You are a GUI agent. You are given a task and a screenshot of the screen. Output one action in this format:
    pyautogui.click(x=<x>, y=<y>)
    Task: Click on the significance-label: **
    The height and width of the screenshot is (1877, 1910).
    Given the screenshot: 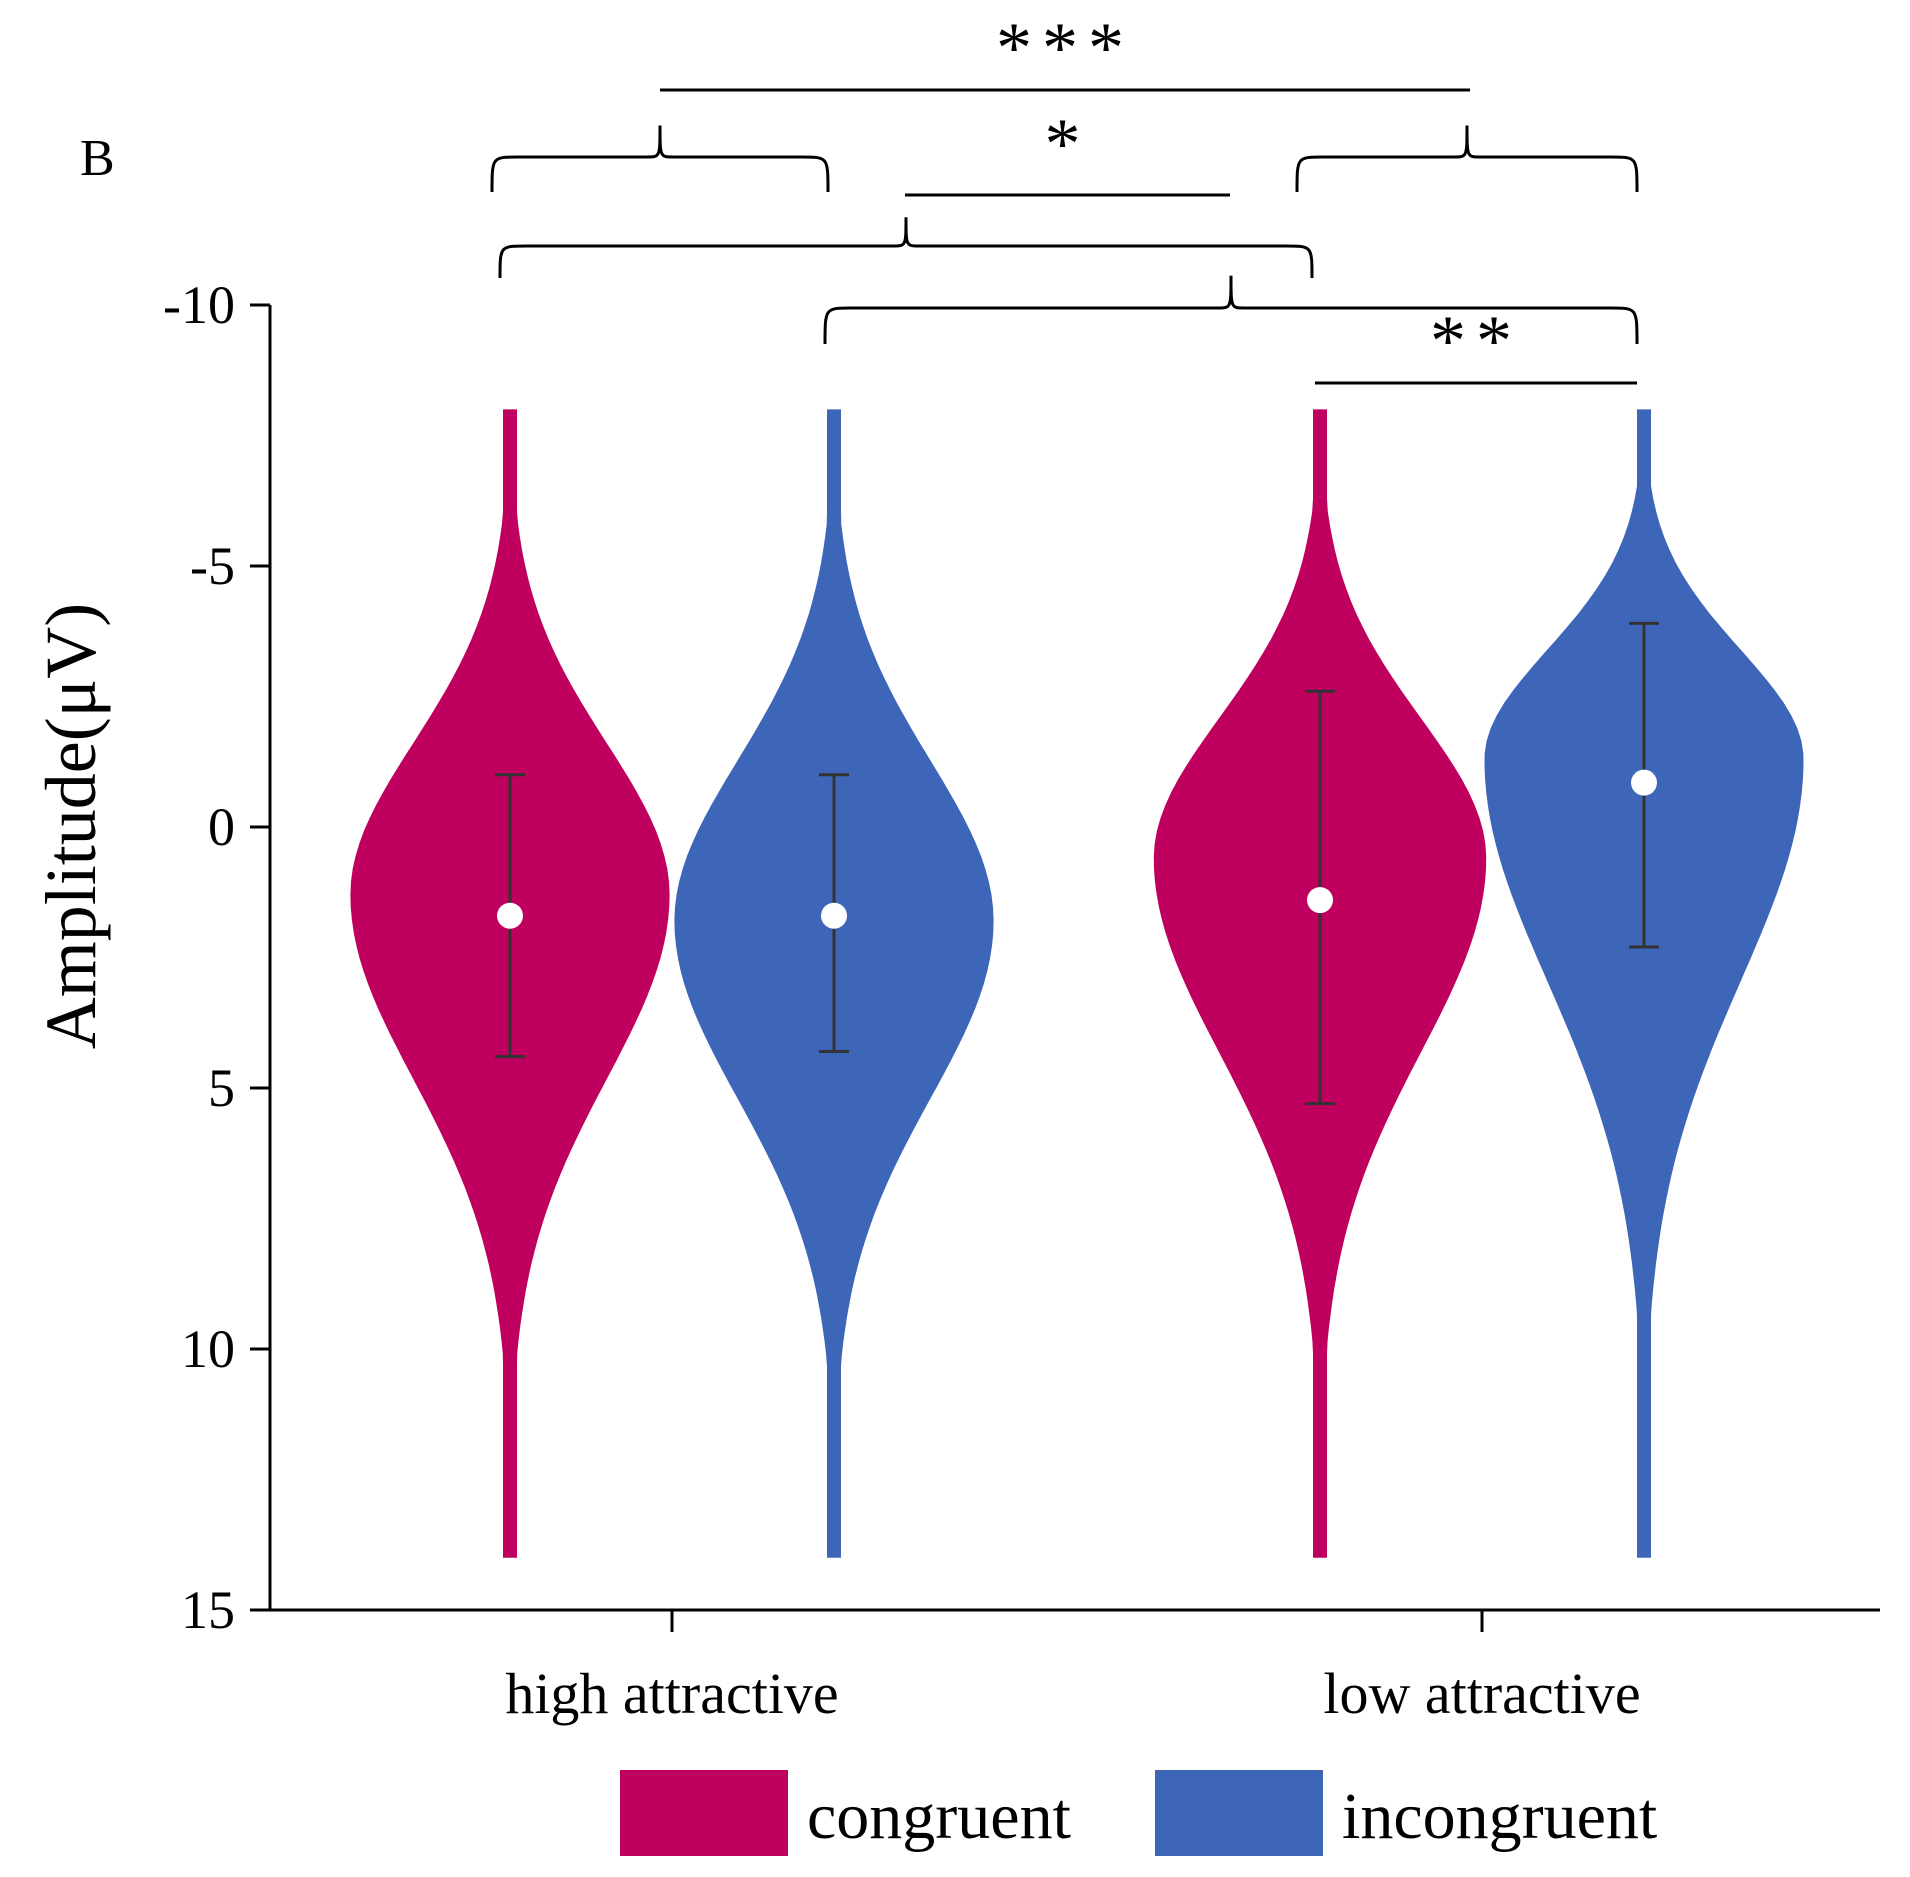 What is the action you would take?
    pyautogui.click(x=1476, y=341)
    